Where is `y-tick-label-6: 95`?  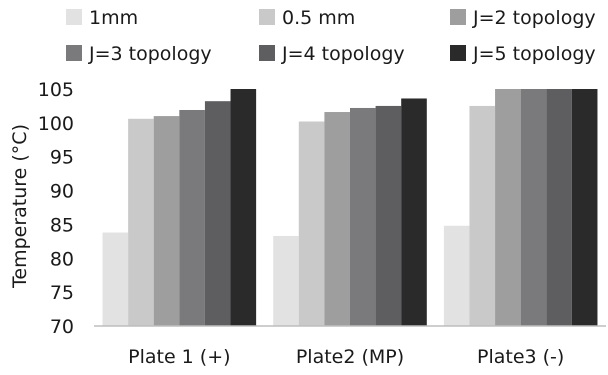
y-tick-label-6: 95 is located at coordinates (62, 158).